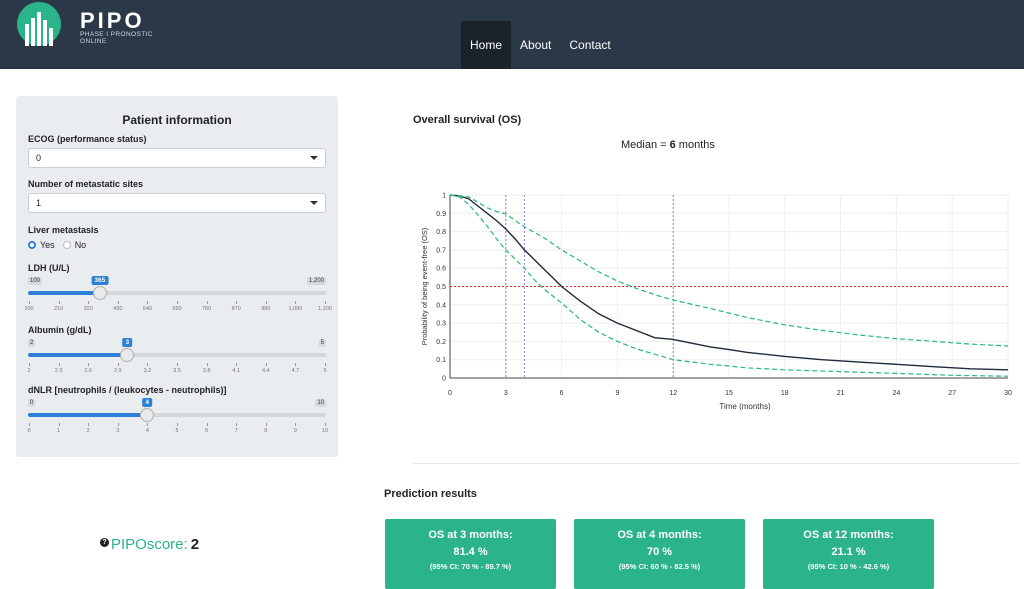  I want to click on slider-value-label: 365, so click(100, 280).